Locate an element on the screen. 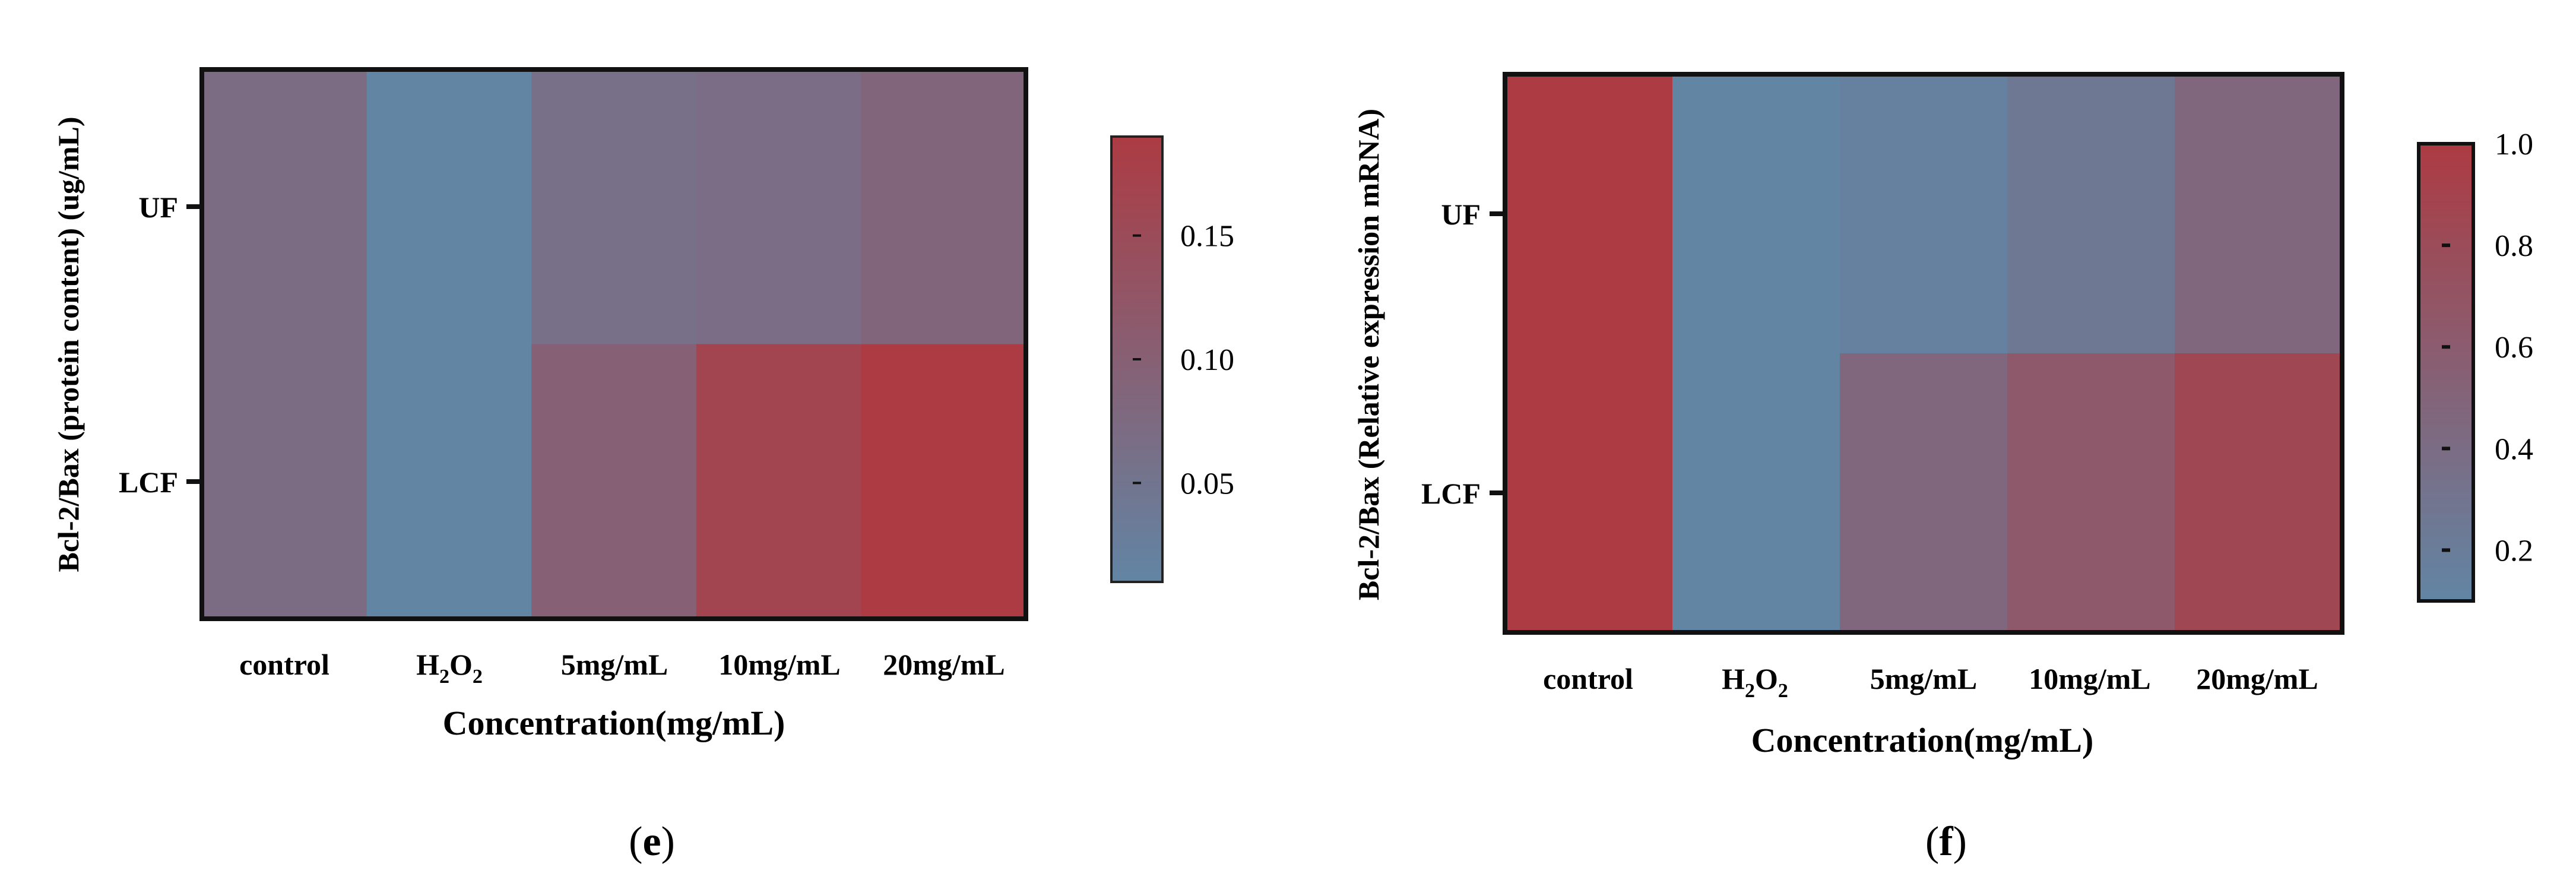  colorbar is located at coordinates (2446, 372).